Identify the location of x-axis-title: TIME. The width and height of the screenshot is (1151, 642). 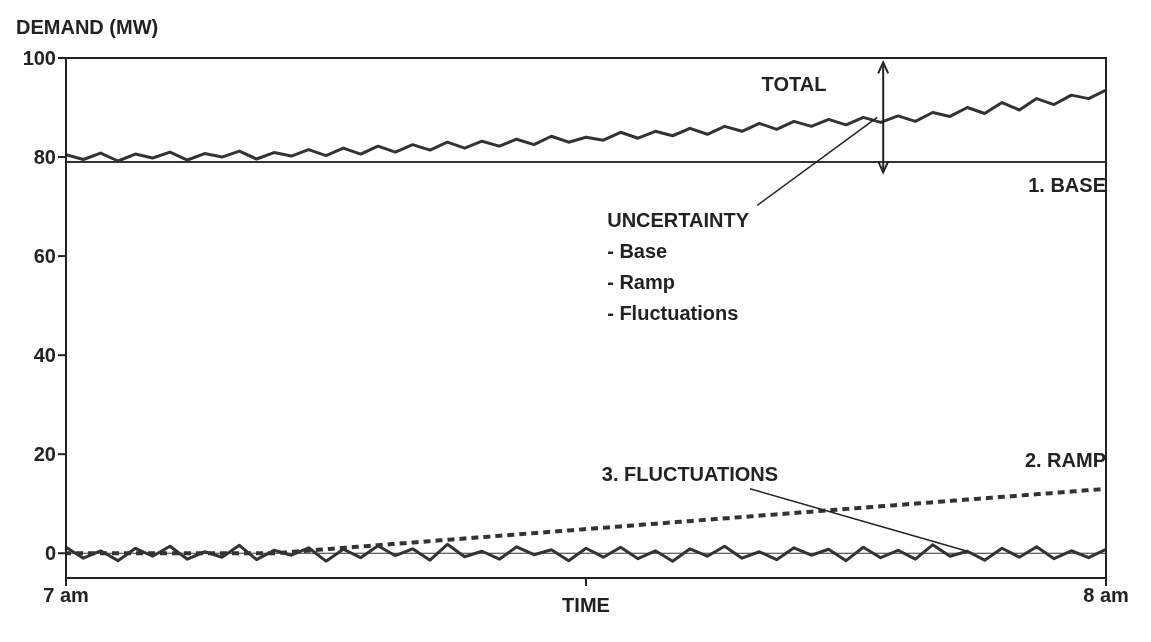
(586, 605).